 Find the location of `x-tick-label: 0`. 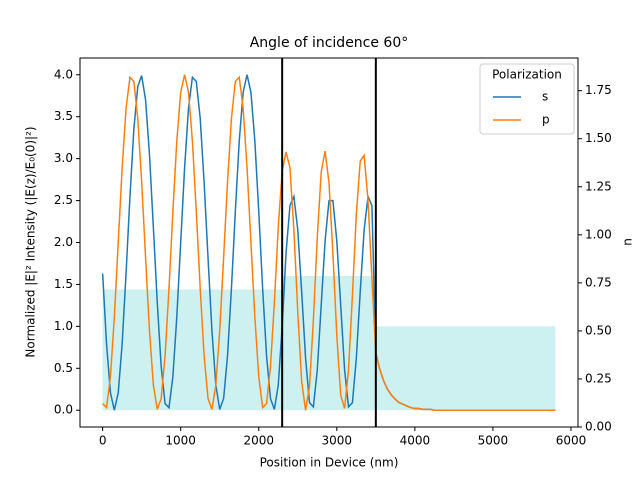

x-tick-label: 0 is located at coordinates (103, 441).